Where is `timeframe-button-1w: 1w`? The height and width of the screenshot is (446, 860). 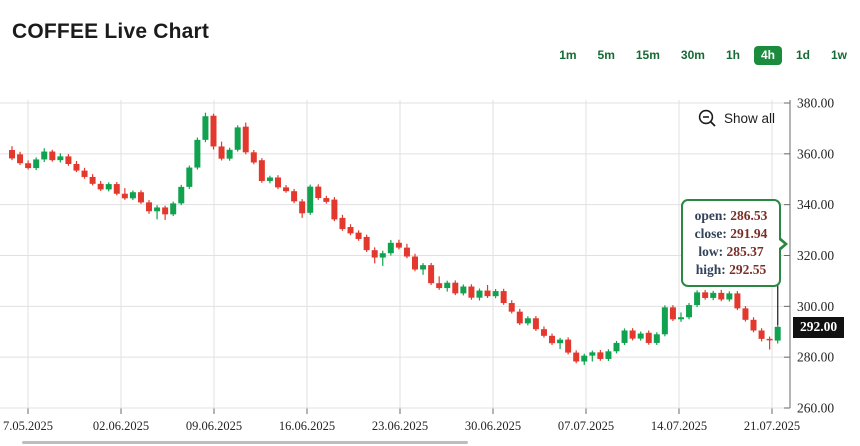 timeframe-button-1w: 1w is located at coordinates (838, 55).